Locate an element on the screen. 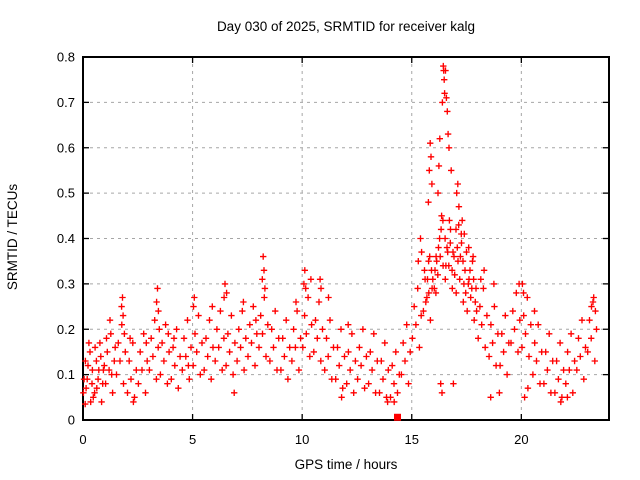  x-tick-label: 5 is located at coordinates (192, 439).